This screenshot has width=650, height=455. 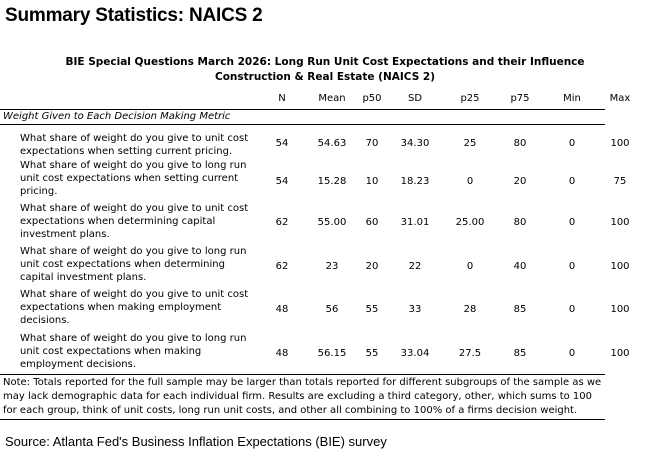 What do you see at coordinates (415, 181) in the screenshot?
I see `cell-sd: 18.23` at bounding box center [415, 181].